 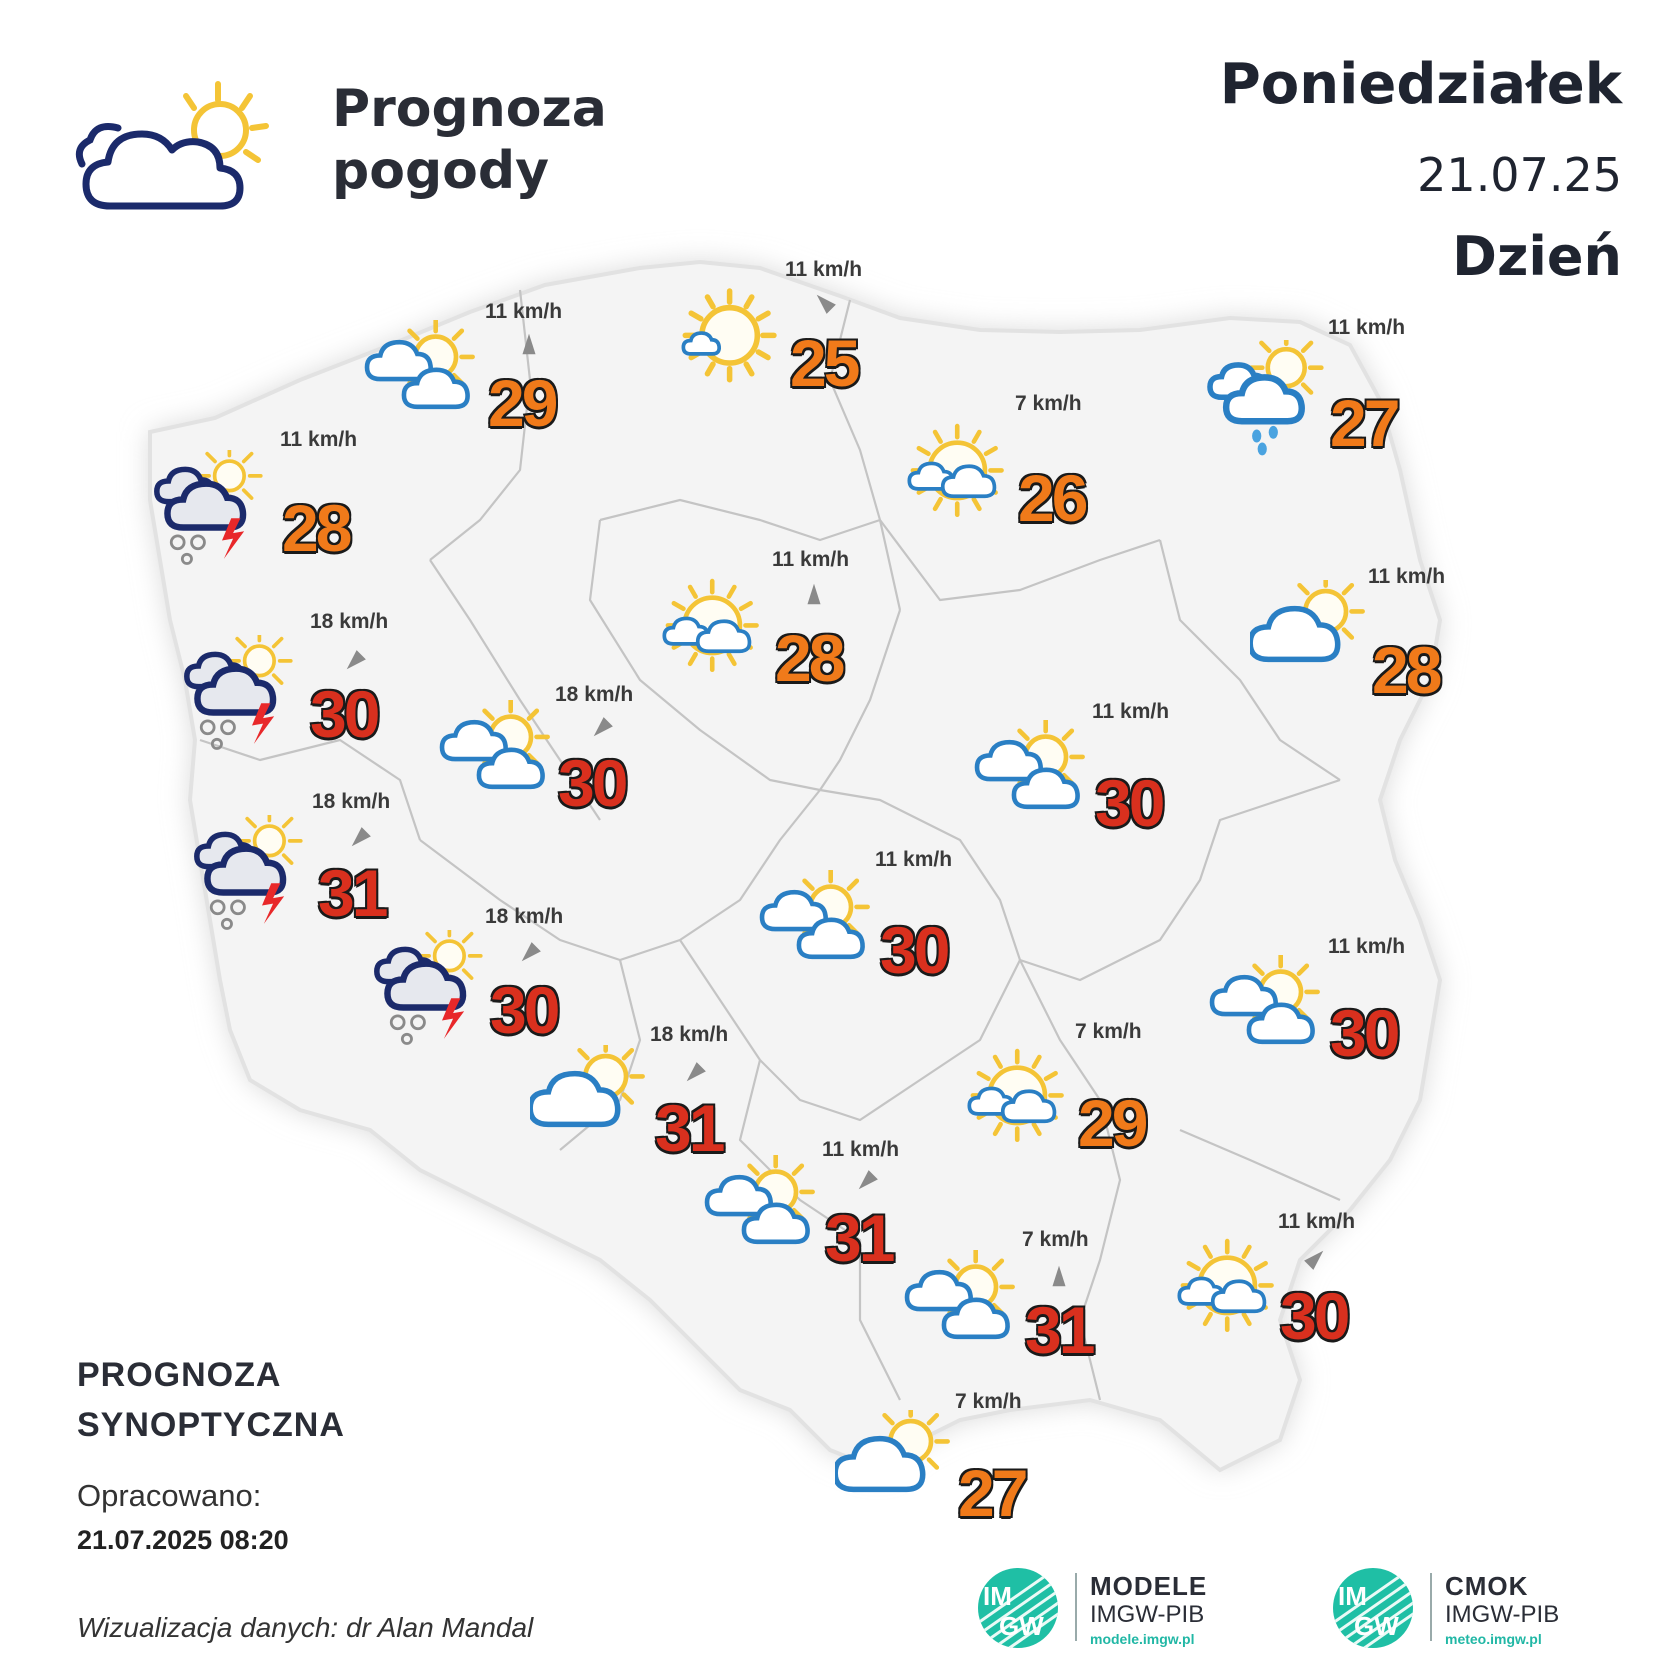 What do you see at coordinates (305, 1627) in the screenshot?
I see `credit-text: Wizualizacja danych: dr Alan Mandal` at bounding box center [305, 1627].